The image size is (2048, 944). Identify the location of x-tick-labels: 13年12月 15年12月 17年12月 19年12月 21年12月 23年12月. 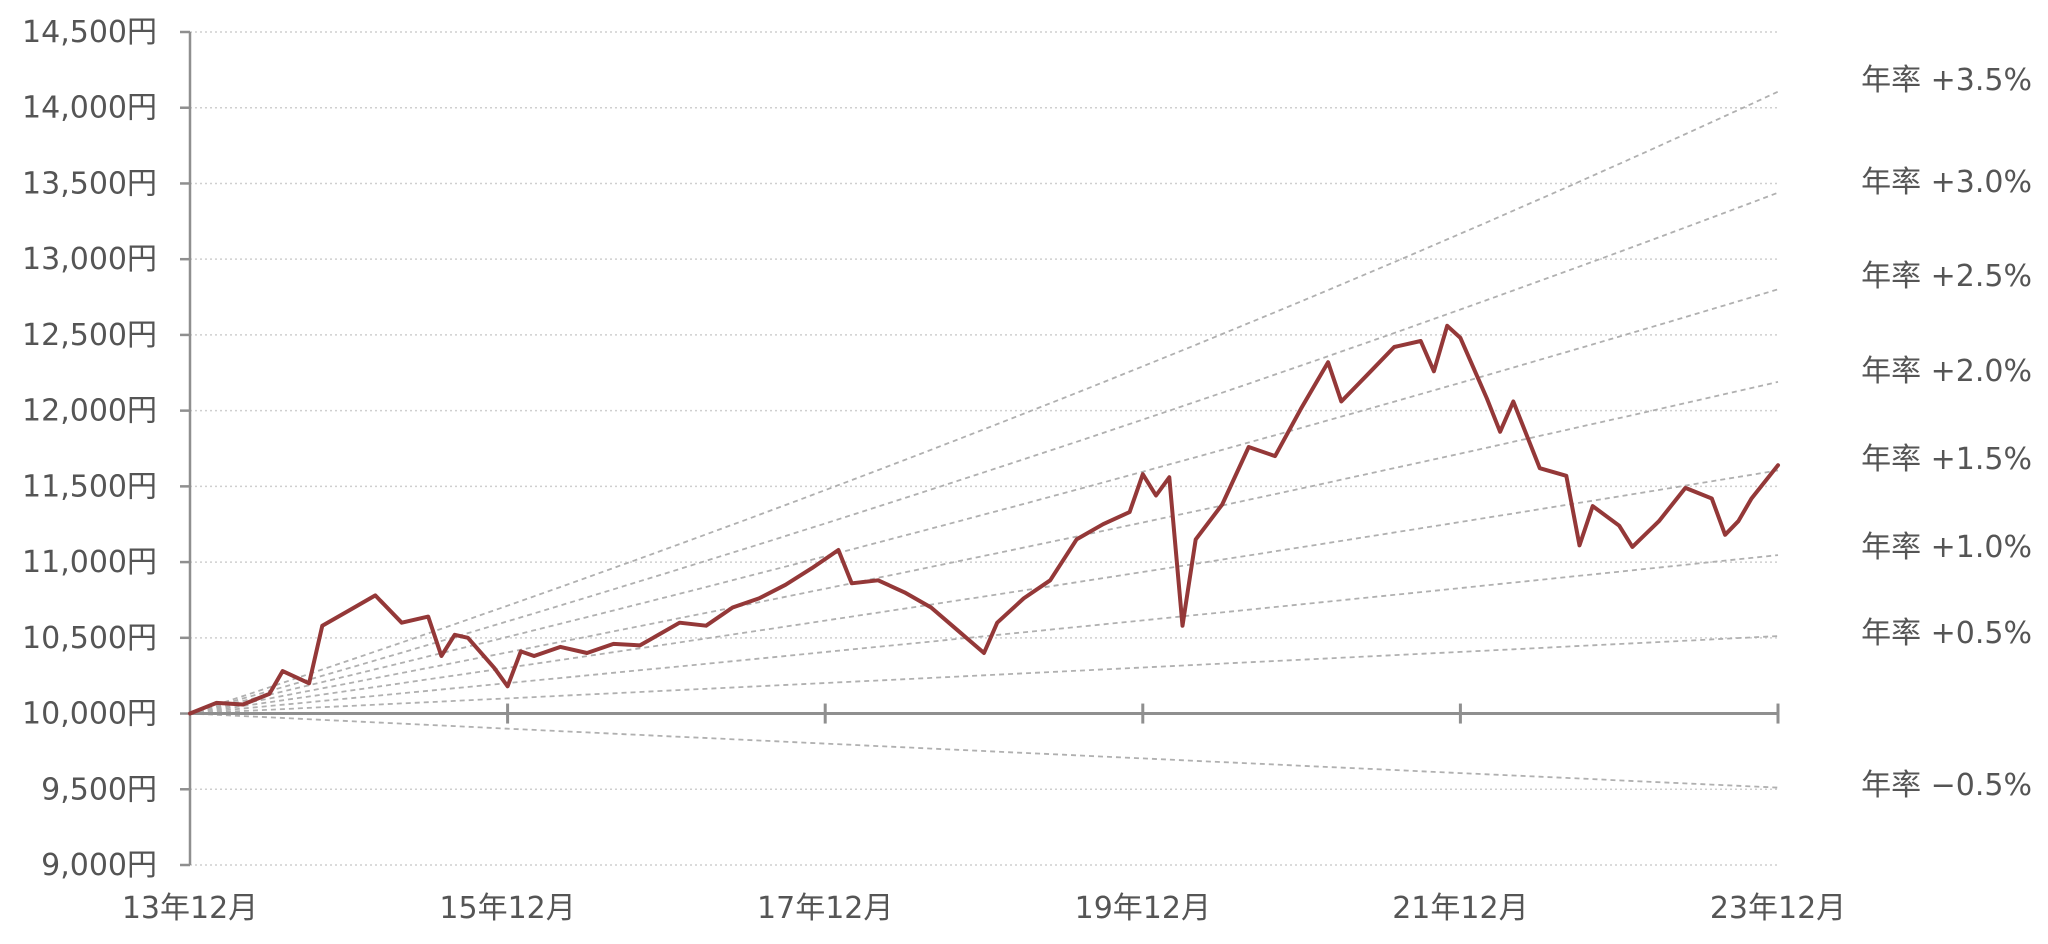
(984, 908).